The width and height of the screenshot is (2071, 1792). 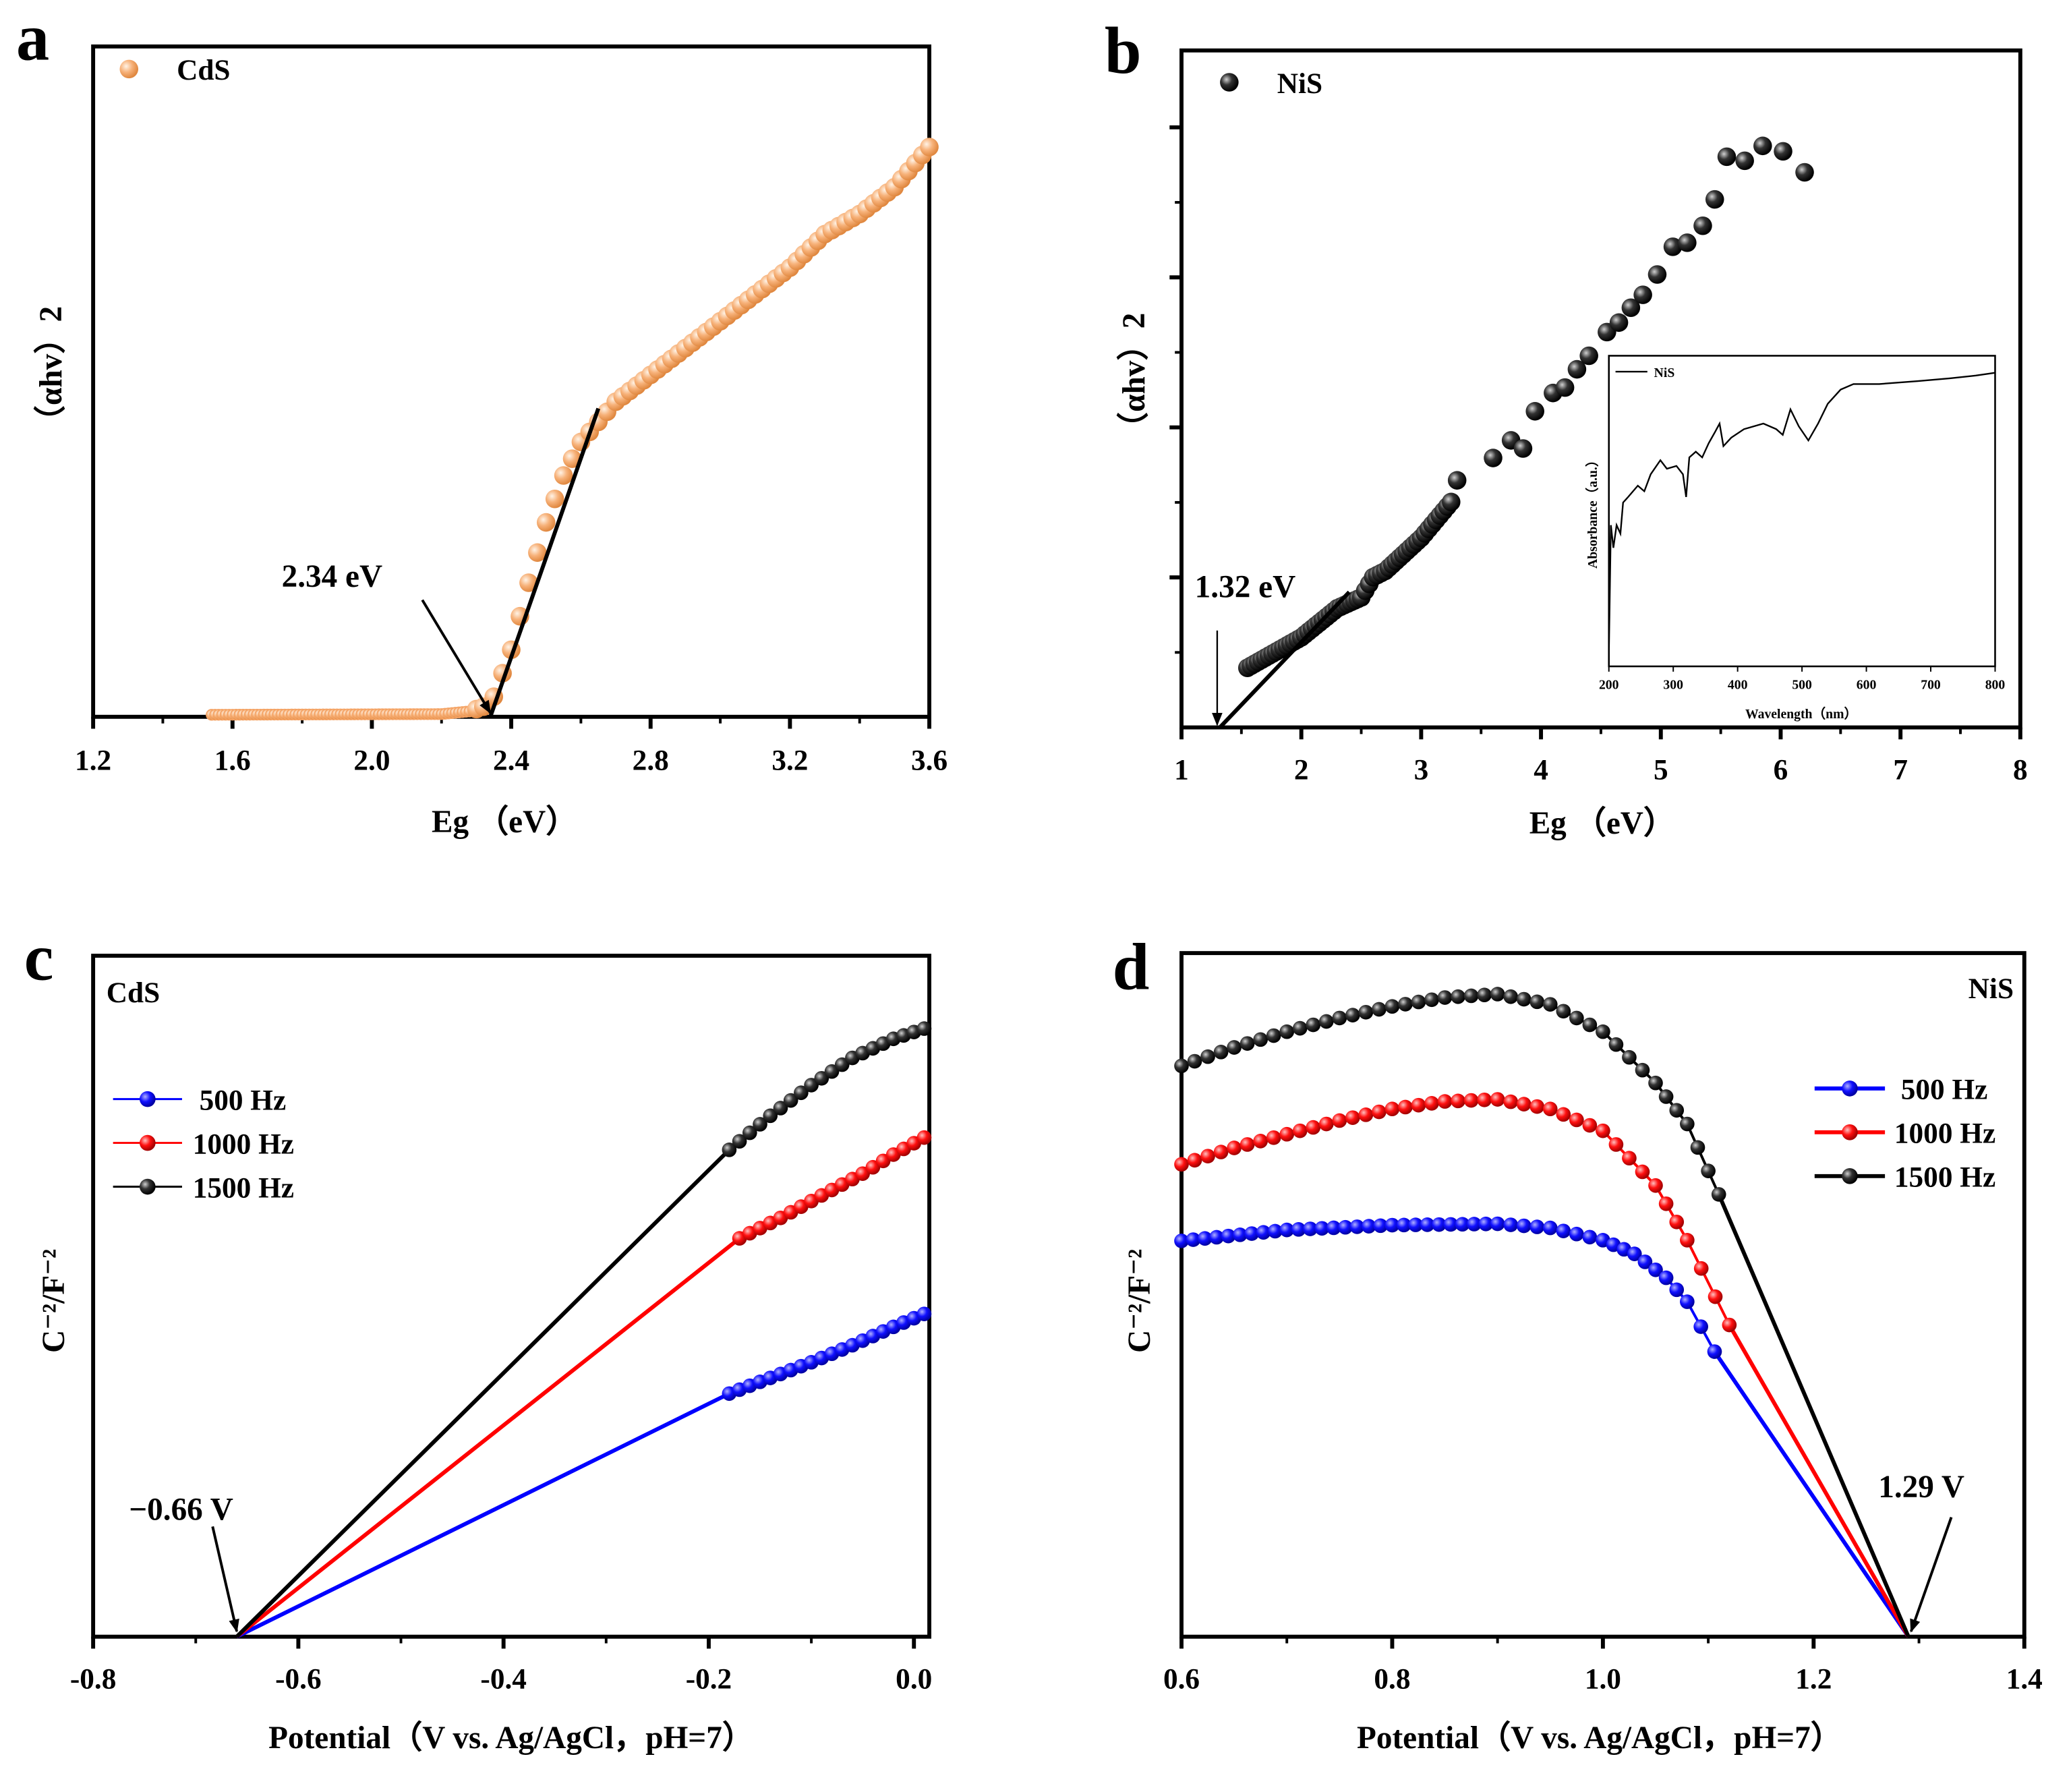 I want to click on x-tick-label: 5, so click(x=1661, y=769).